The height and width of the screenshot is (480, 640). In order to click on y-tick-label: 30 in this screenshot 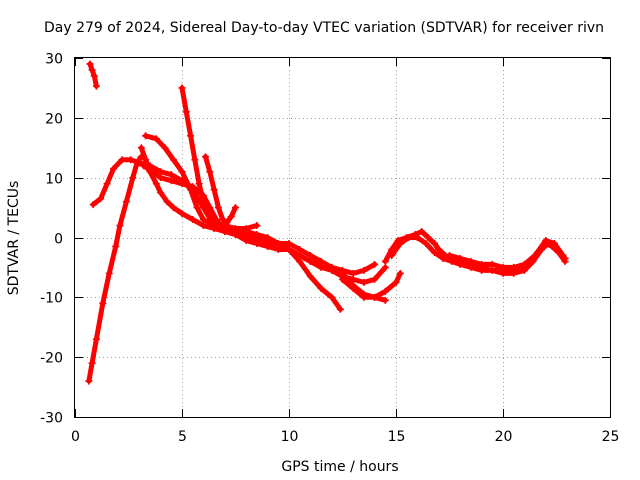, I will do `click(54, 60)`.